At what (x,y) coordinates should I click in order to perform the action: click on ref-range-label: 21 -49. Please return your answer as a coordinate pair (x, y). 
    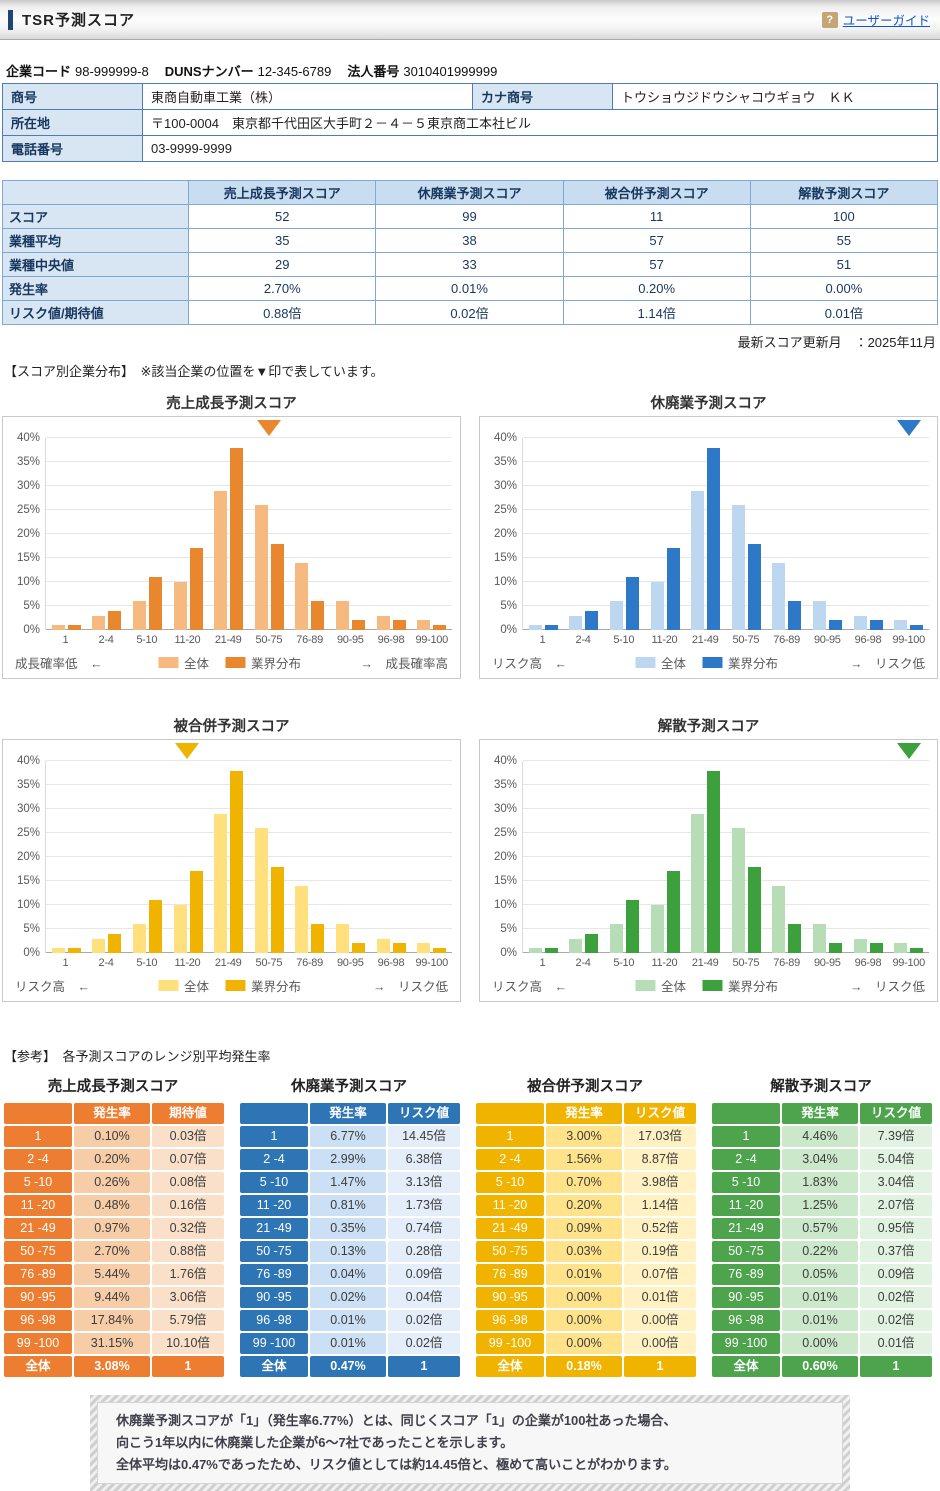
    Looking at the image, I should click on (38, 1228).